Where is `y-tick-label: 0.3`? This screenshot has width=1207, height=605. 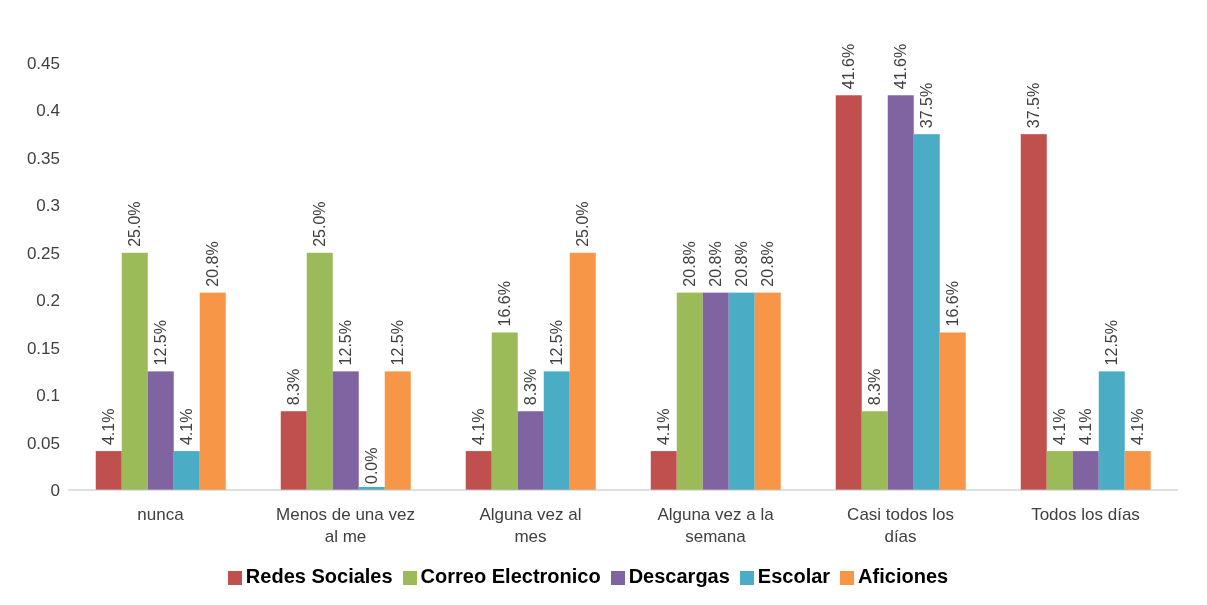 y-tick-label: 0.3 is located at coordinates (48, 206).